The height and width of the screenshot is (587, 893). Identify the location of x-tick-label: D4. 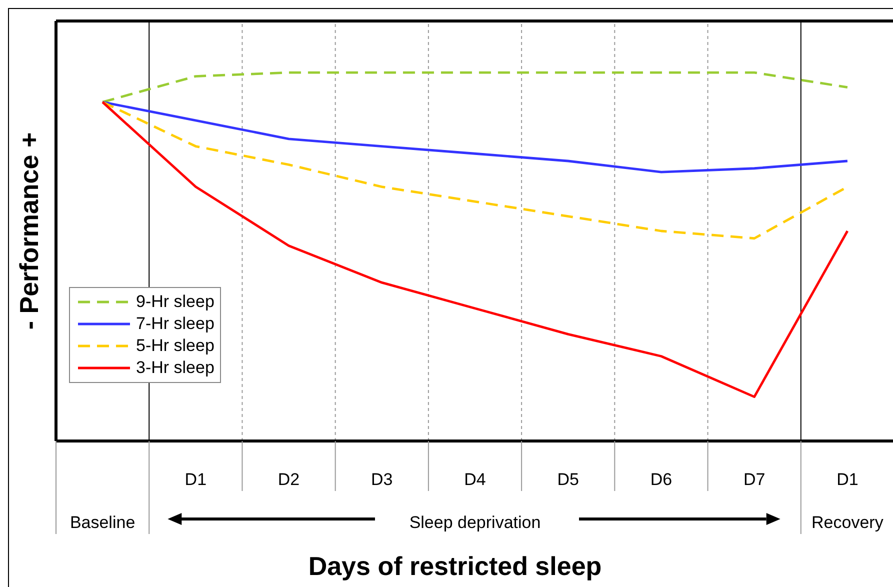
(475, 479).